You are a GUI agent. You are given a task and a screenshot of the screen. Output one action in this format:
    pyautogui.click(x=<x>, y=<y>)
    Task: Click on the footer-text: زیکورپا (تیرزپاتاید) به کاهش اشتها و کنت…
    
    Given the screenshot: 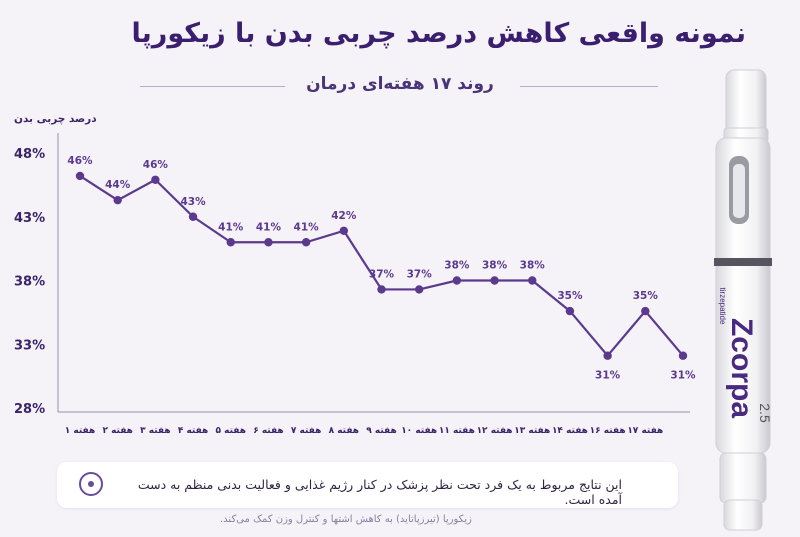 What is the action you would take?
    pyautogui.click(x=346, y=519)
    